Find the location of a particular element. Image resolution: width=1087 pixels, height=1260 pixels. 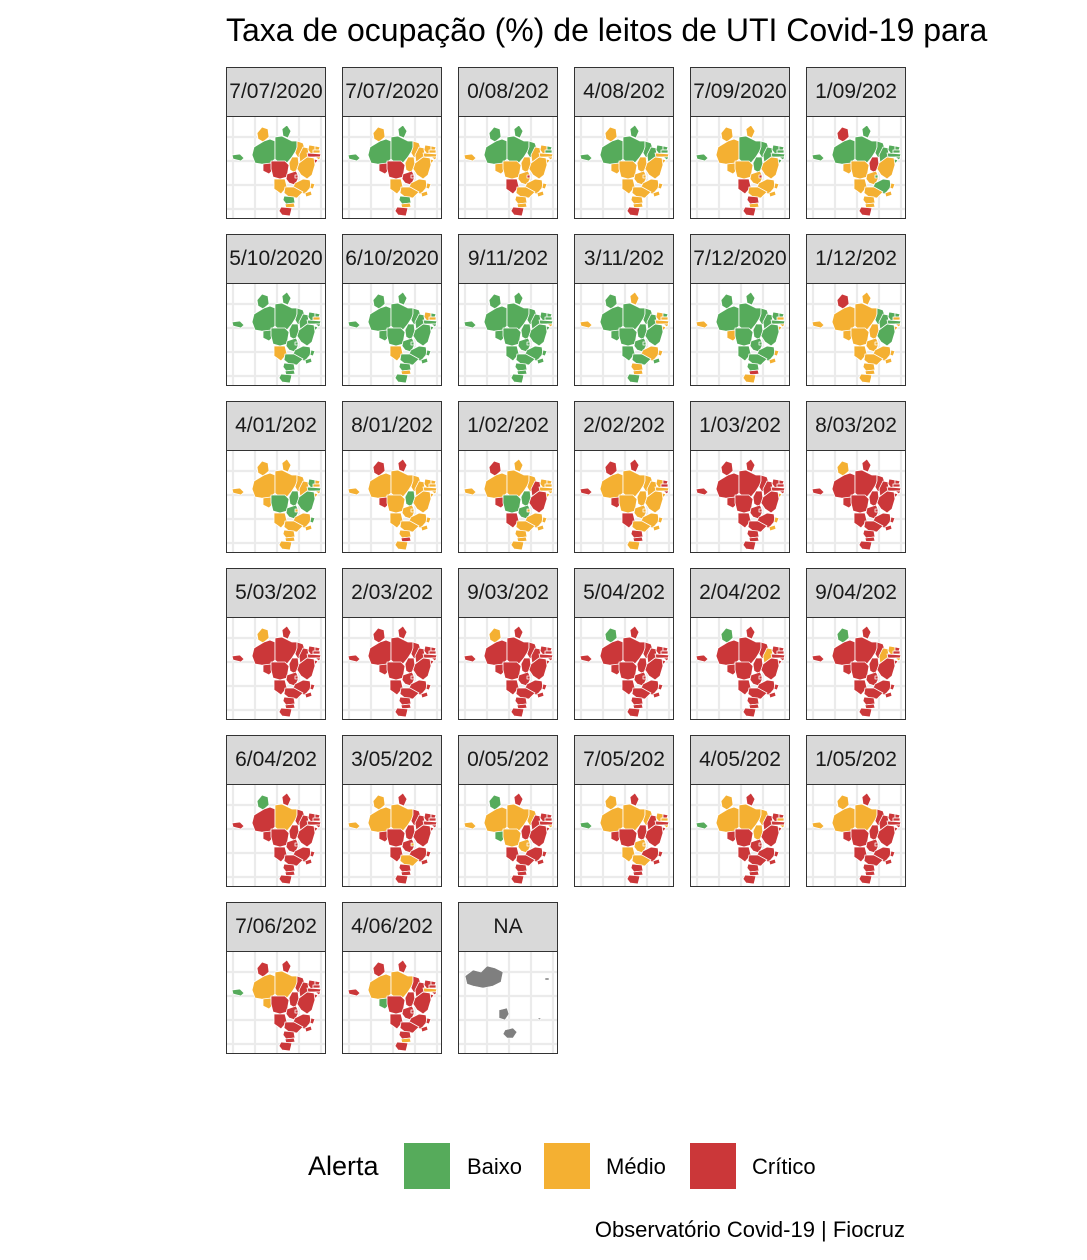

facet-label: 2/03/202 is located at coordinates (392, 592).